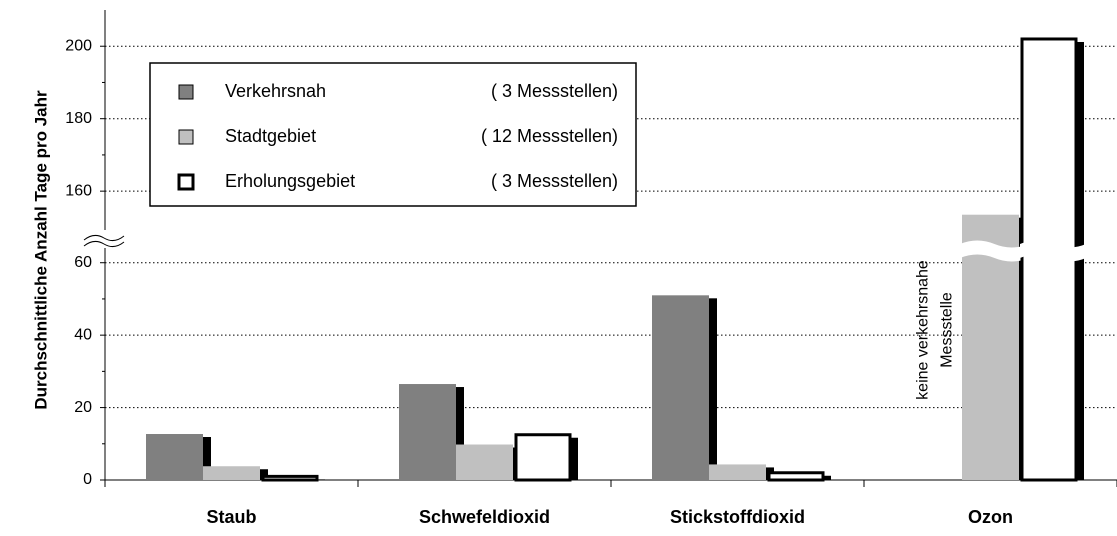 The image size is (1117, 536). I want to click on legend-label: Stadtgebiet, so click(270, 136).